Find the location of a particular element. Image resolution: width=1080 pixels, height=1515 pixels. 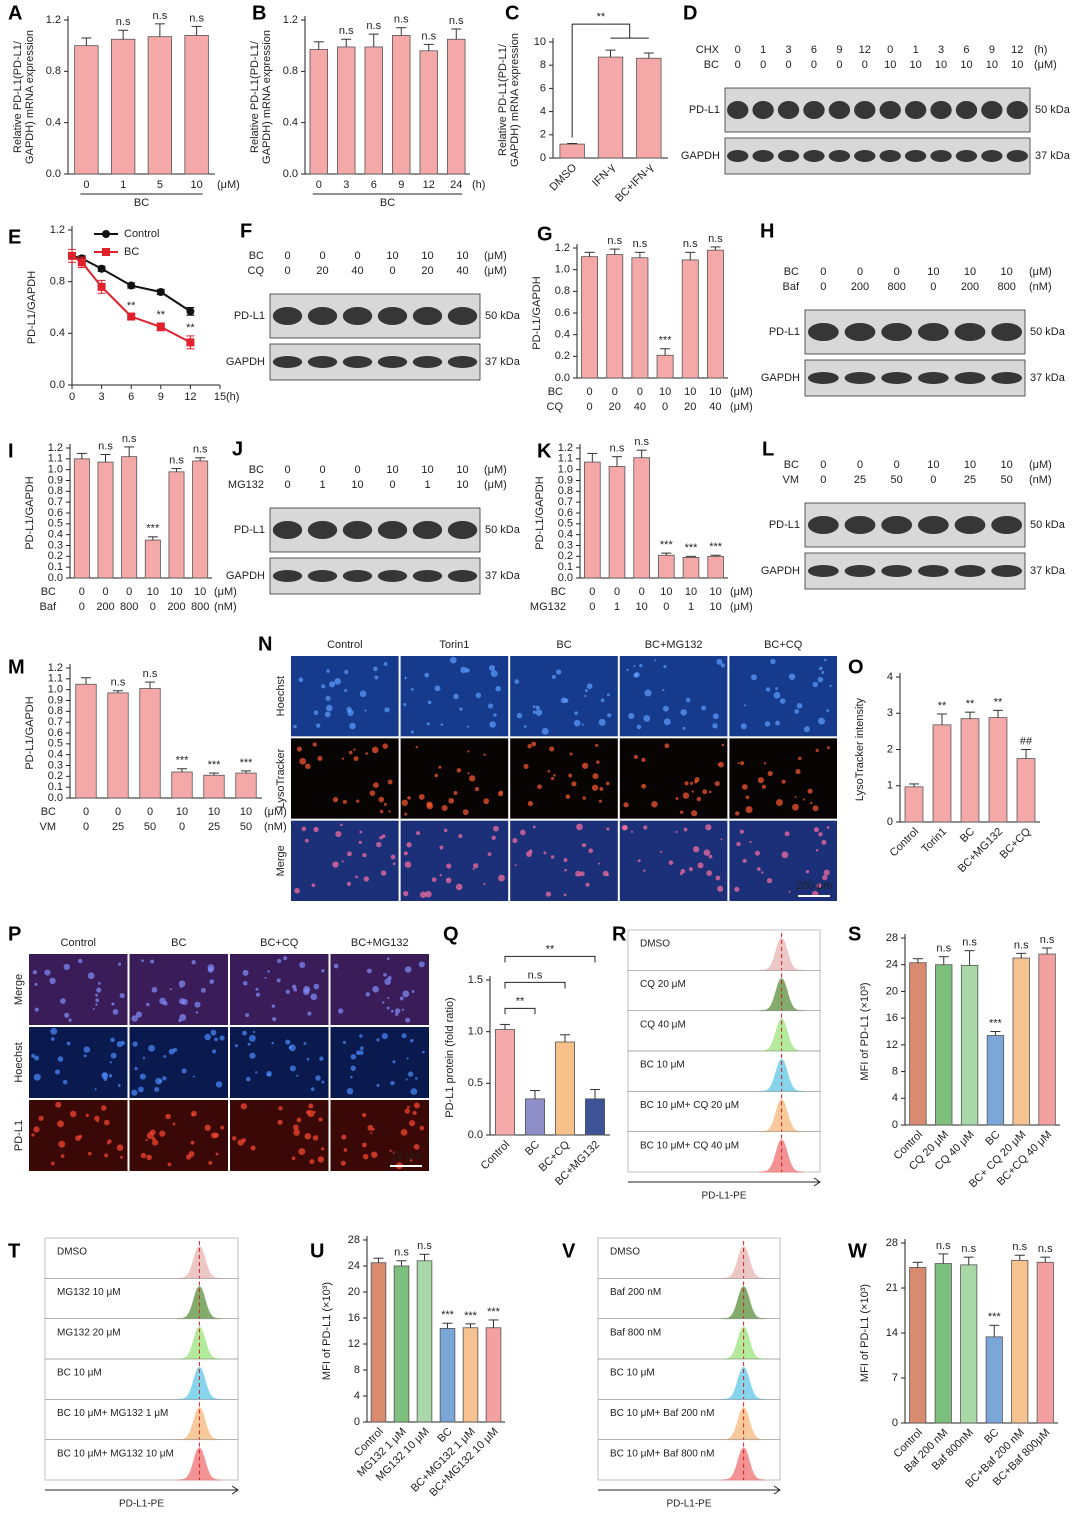

x-tick-label: 0 is located at coordinates (72, 397).